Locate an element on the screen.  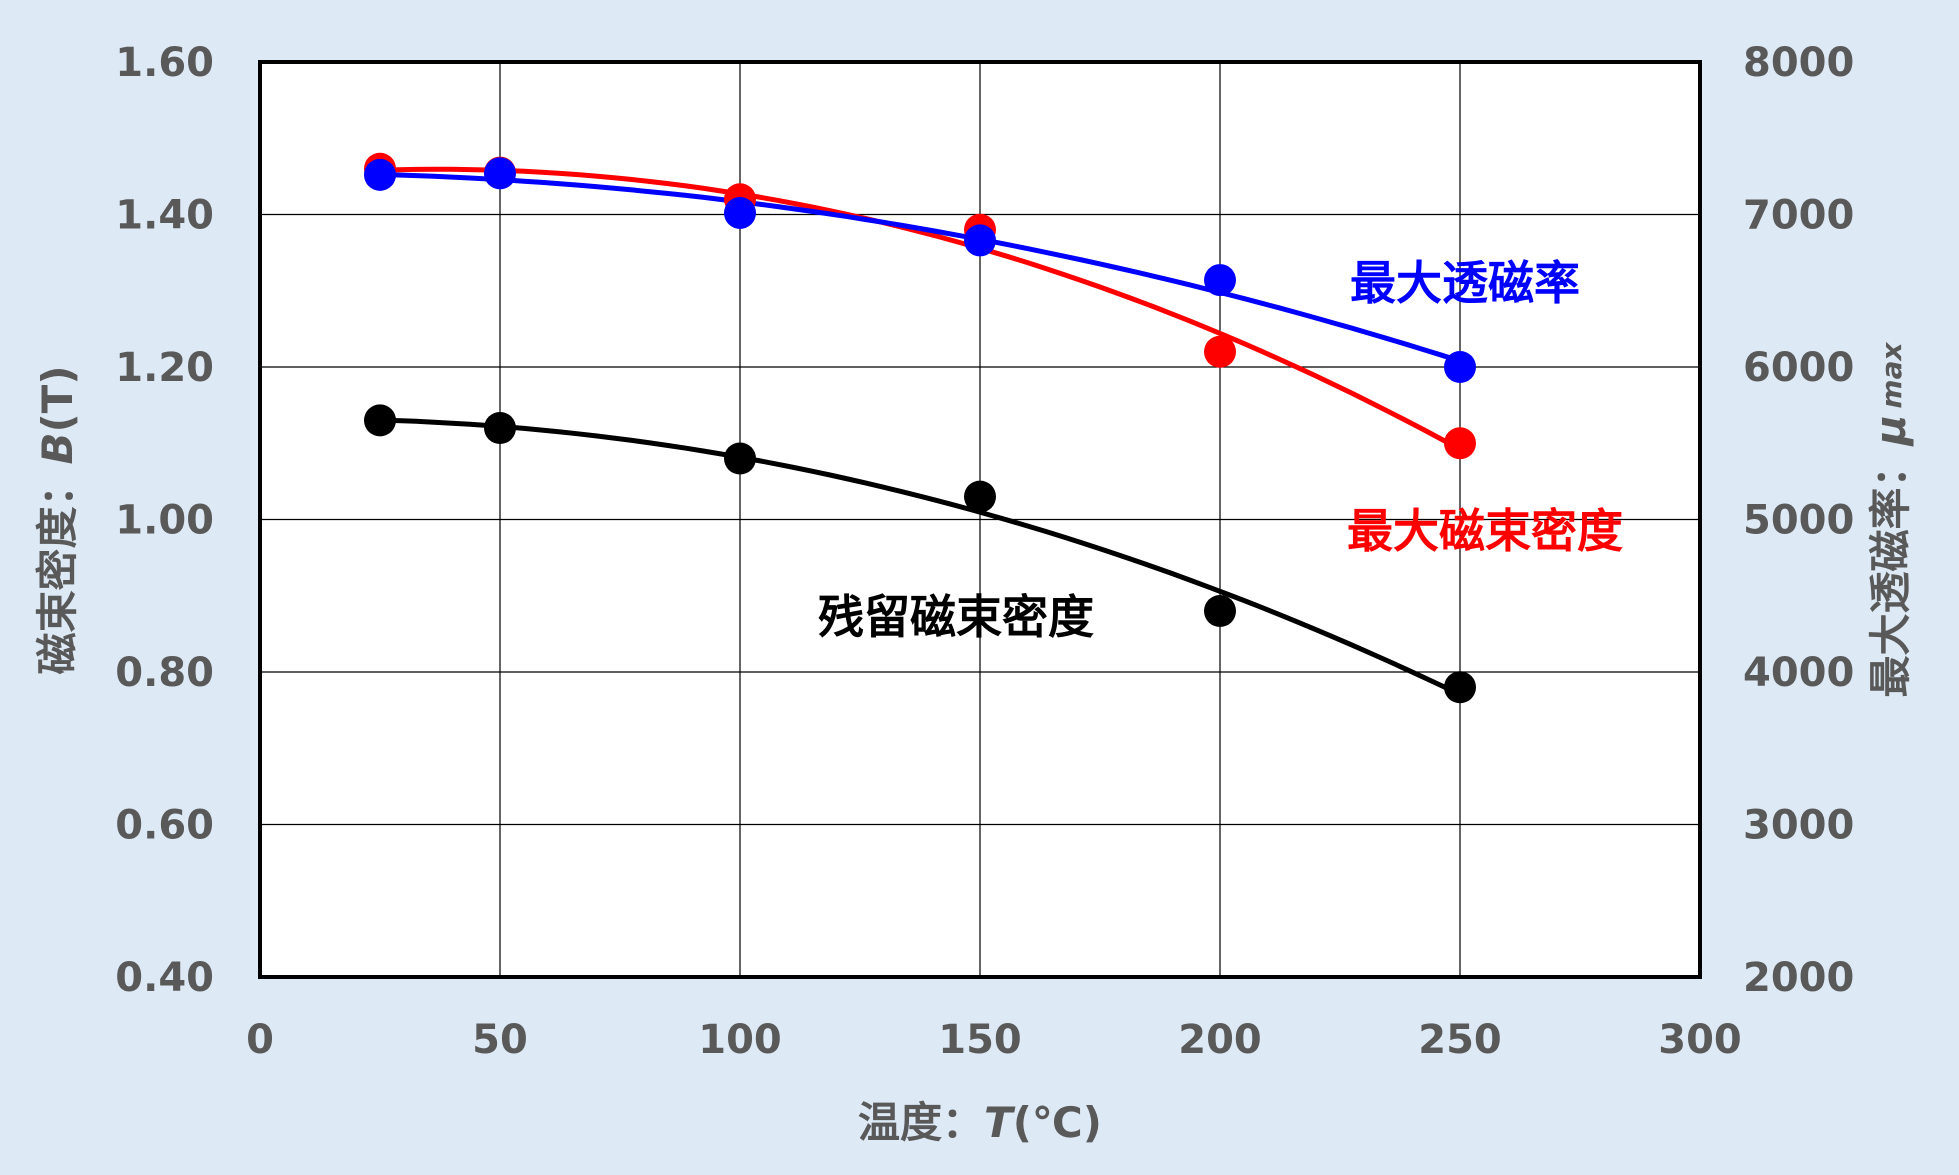
x-tick-label: 150 is located at coordinates (980, 1040).